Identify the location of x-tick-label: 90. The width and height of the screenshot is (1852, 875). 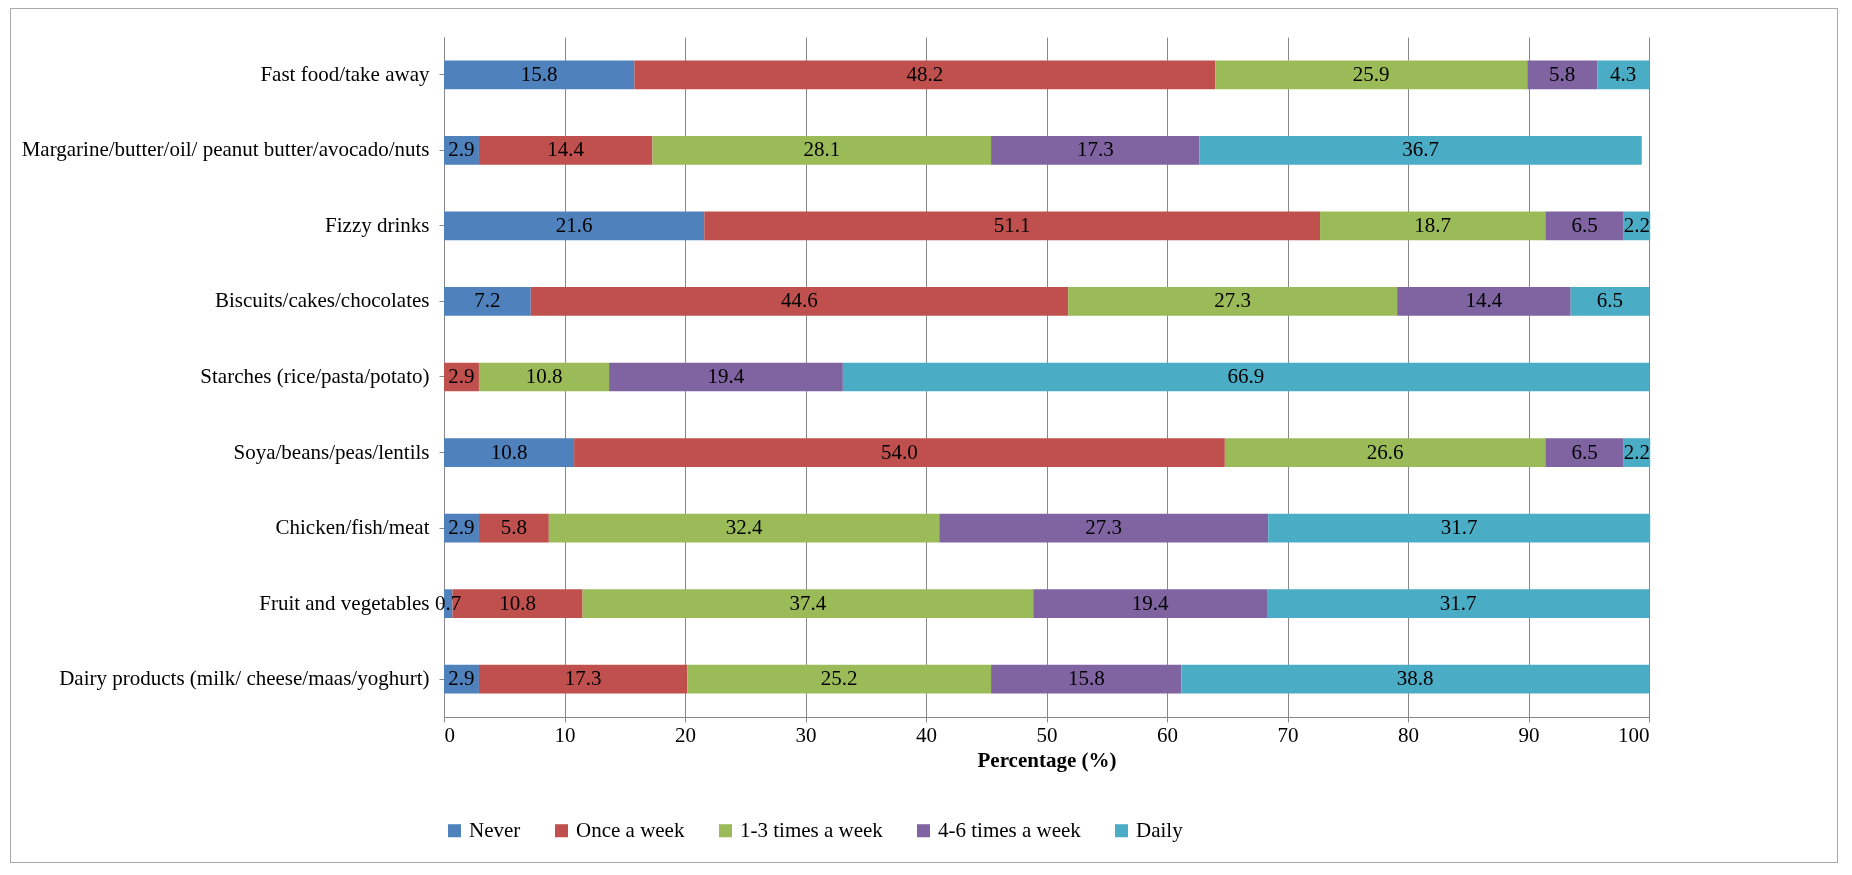
(1529, 734).